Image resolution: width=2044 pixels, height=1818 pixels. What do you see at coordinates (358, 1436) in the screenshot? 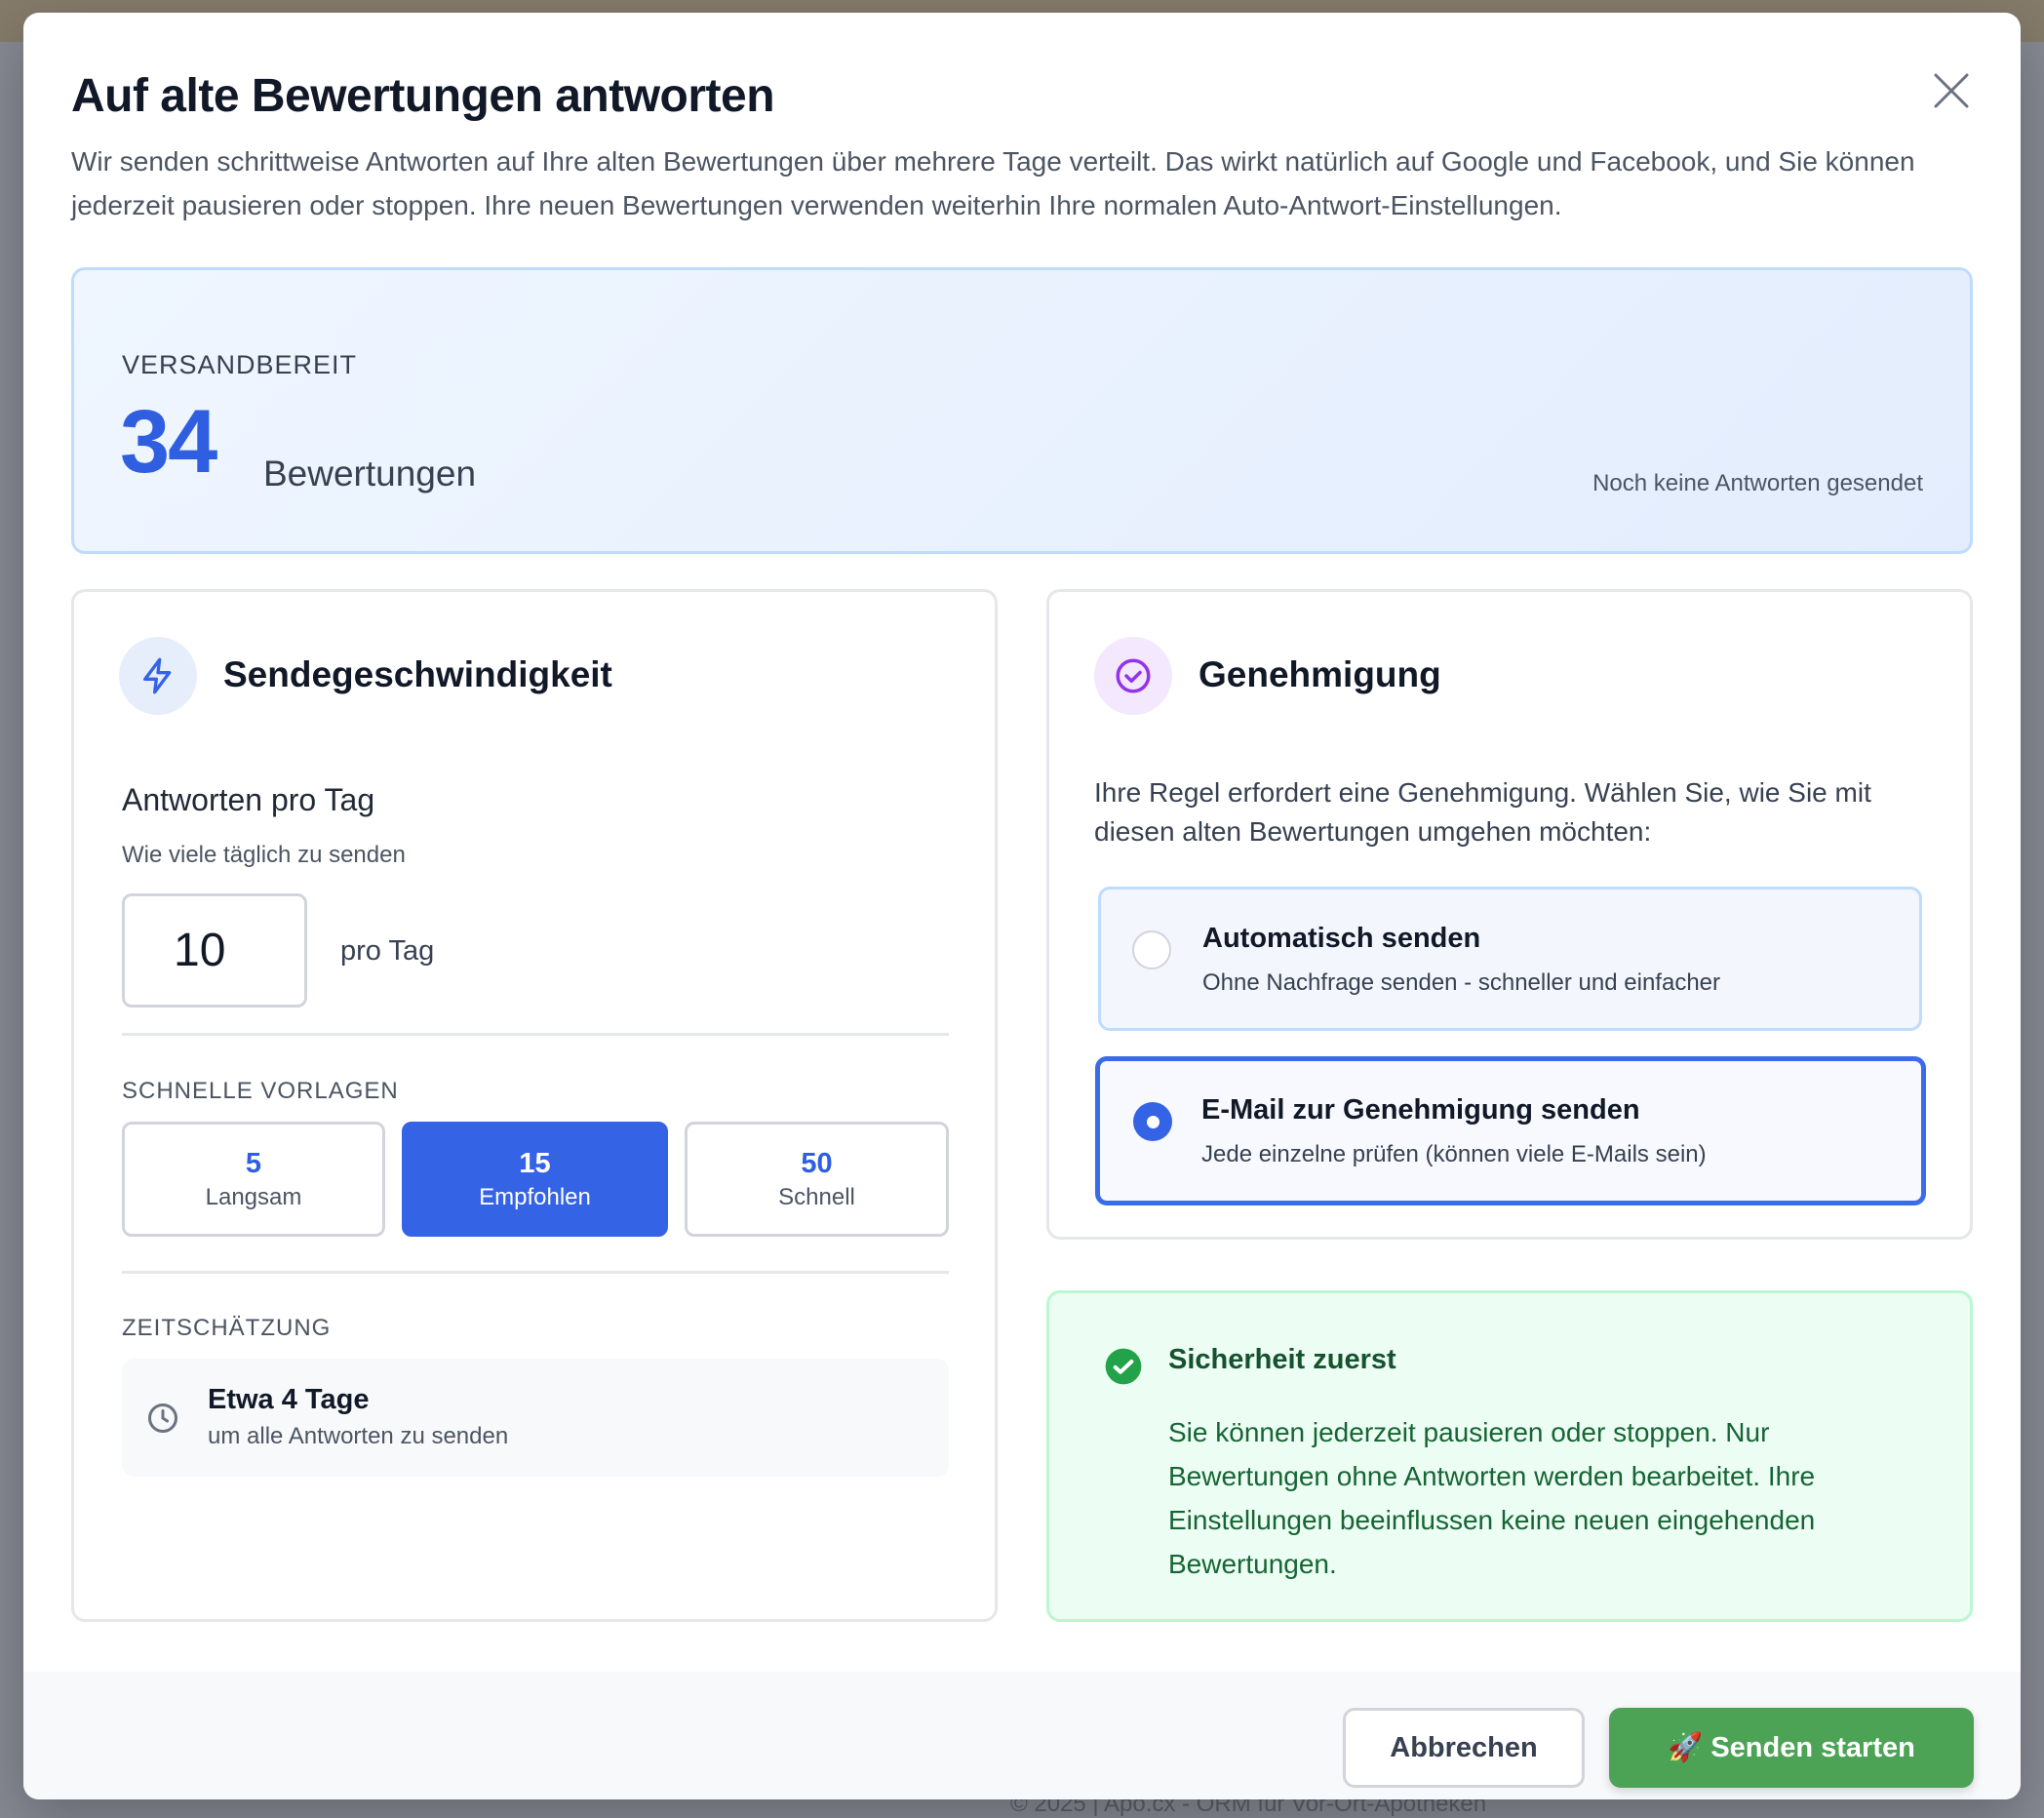
I see `estimate-note: um alle Antworten zu senden` at bounding box center [358, 1436].